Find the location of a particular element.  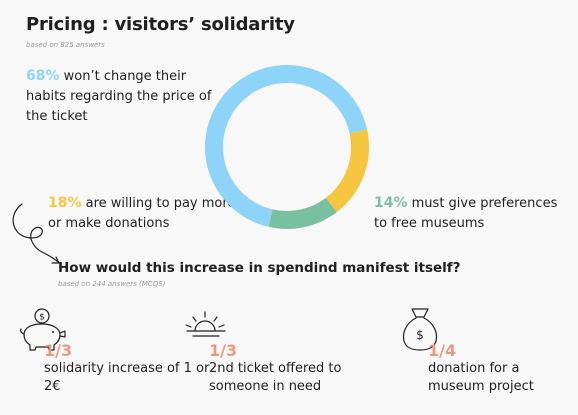

item-label: 2nd ticket offered to someone in need is located at coordinates (275, 377).